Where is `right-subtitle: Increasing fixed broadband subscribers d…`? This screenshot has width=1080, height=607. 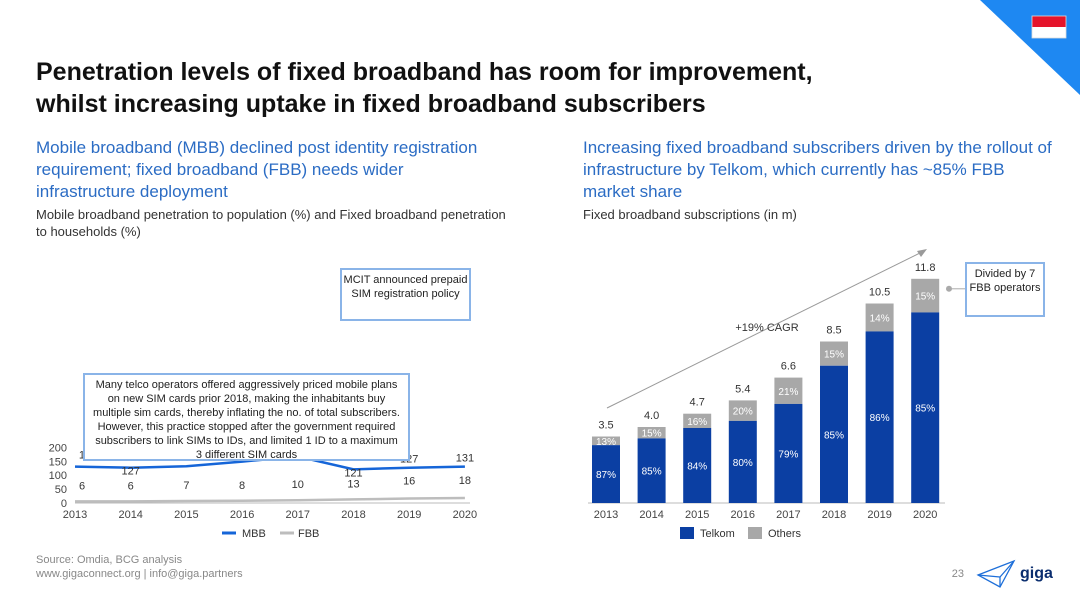 right-subtitle: Increasing fixed broadband subscribers d… is located at coordinates (817, 169).